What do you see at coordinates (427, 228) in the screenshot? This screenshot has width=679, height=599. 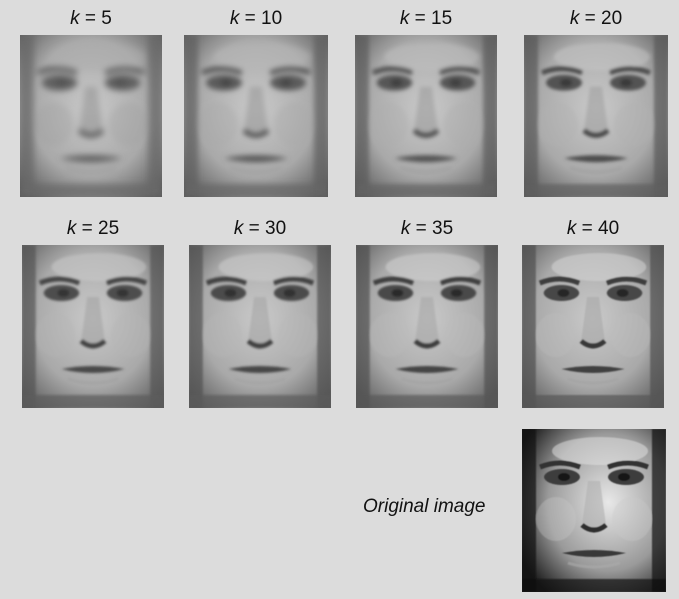 I see `panel-label-k35: k = 35` at bounding box center [427, 228].